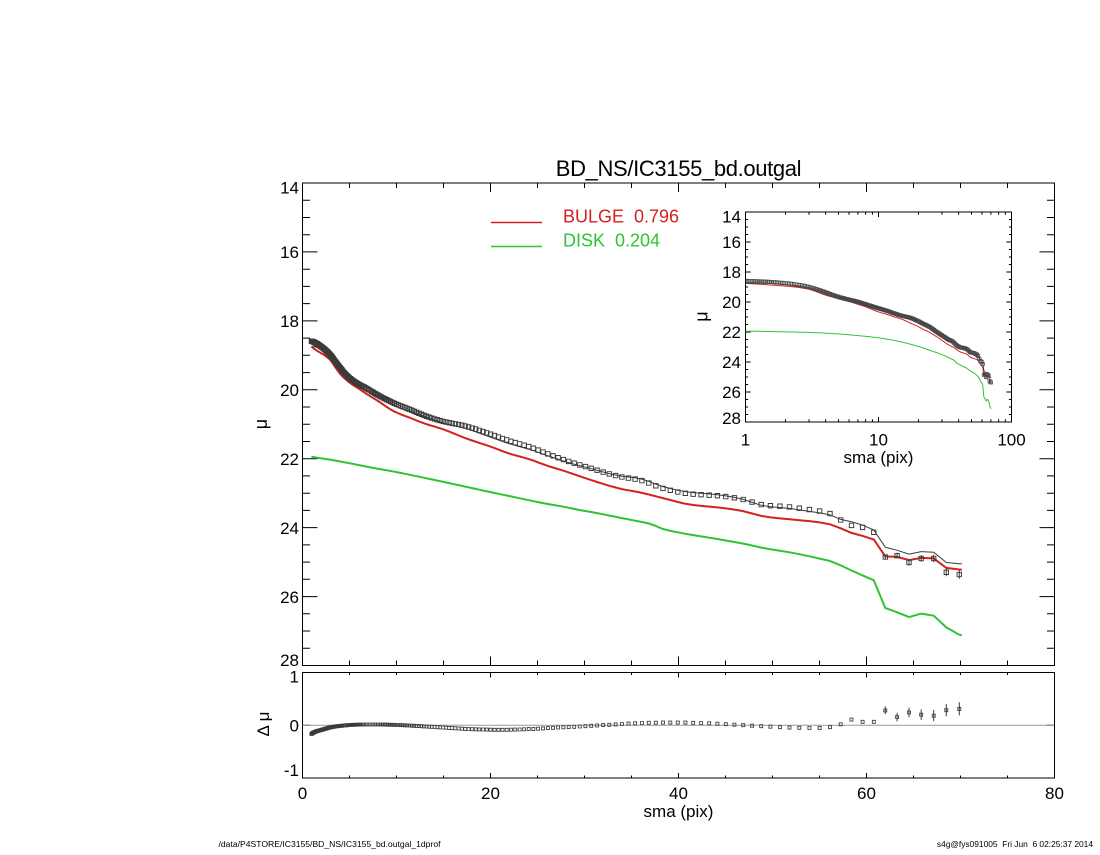 Image resolution: width=1100 pixels, height=855 pixels. What do you see at coordinates (1015, 844) in the screenshot?
I see `svg-text:s4g@fys091005 Fri Jun 6 02:2: s4g@fys091005 Fri Jun 6 02:25:37 2014` at bounding box center [1015, 844].